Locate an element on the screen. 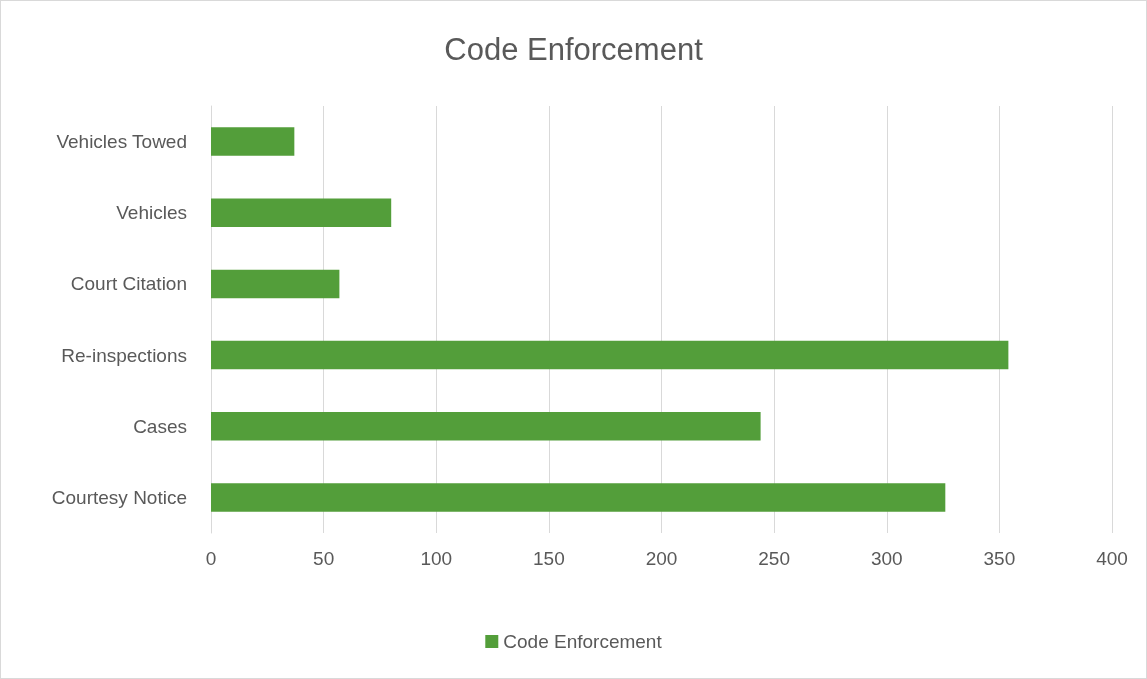 The width and height of the screenshot is (1147, 679). y-tick-label: Re-inspections is located at coordinates (124, 355).